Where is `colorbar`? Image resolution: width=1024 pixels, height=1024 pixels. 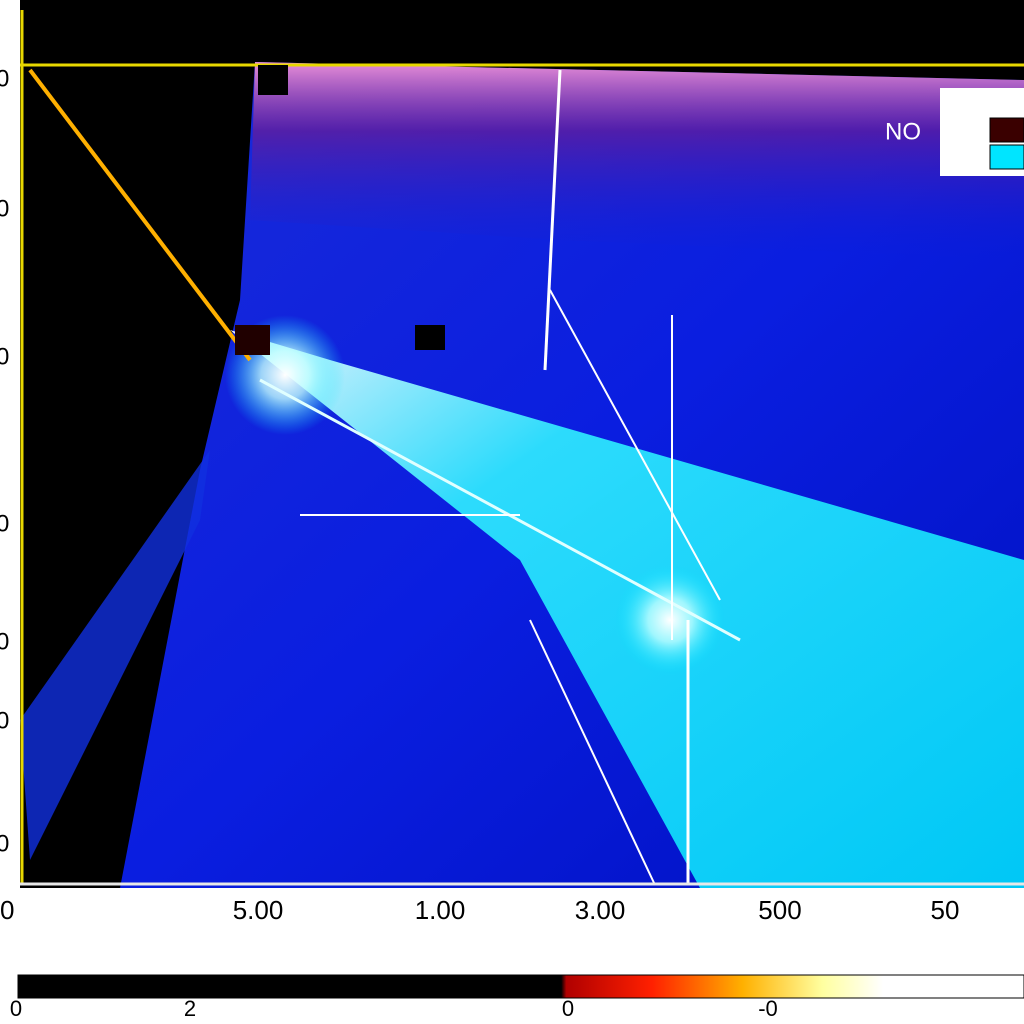
colorbar is located at coordinates (520, 986).